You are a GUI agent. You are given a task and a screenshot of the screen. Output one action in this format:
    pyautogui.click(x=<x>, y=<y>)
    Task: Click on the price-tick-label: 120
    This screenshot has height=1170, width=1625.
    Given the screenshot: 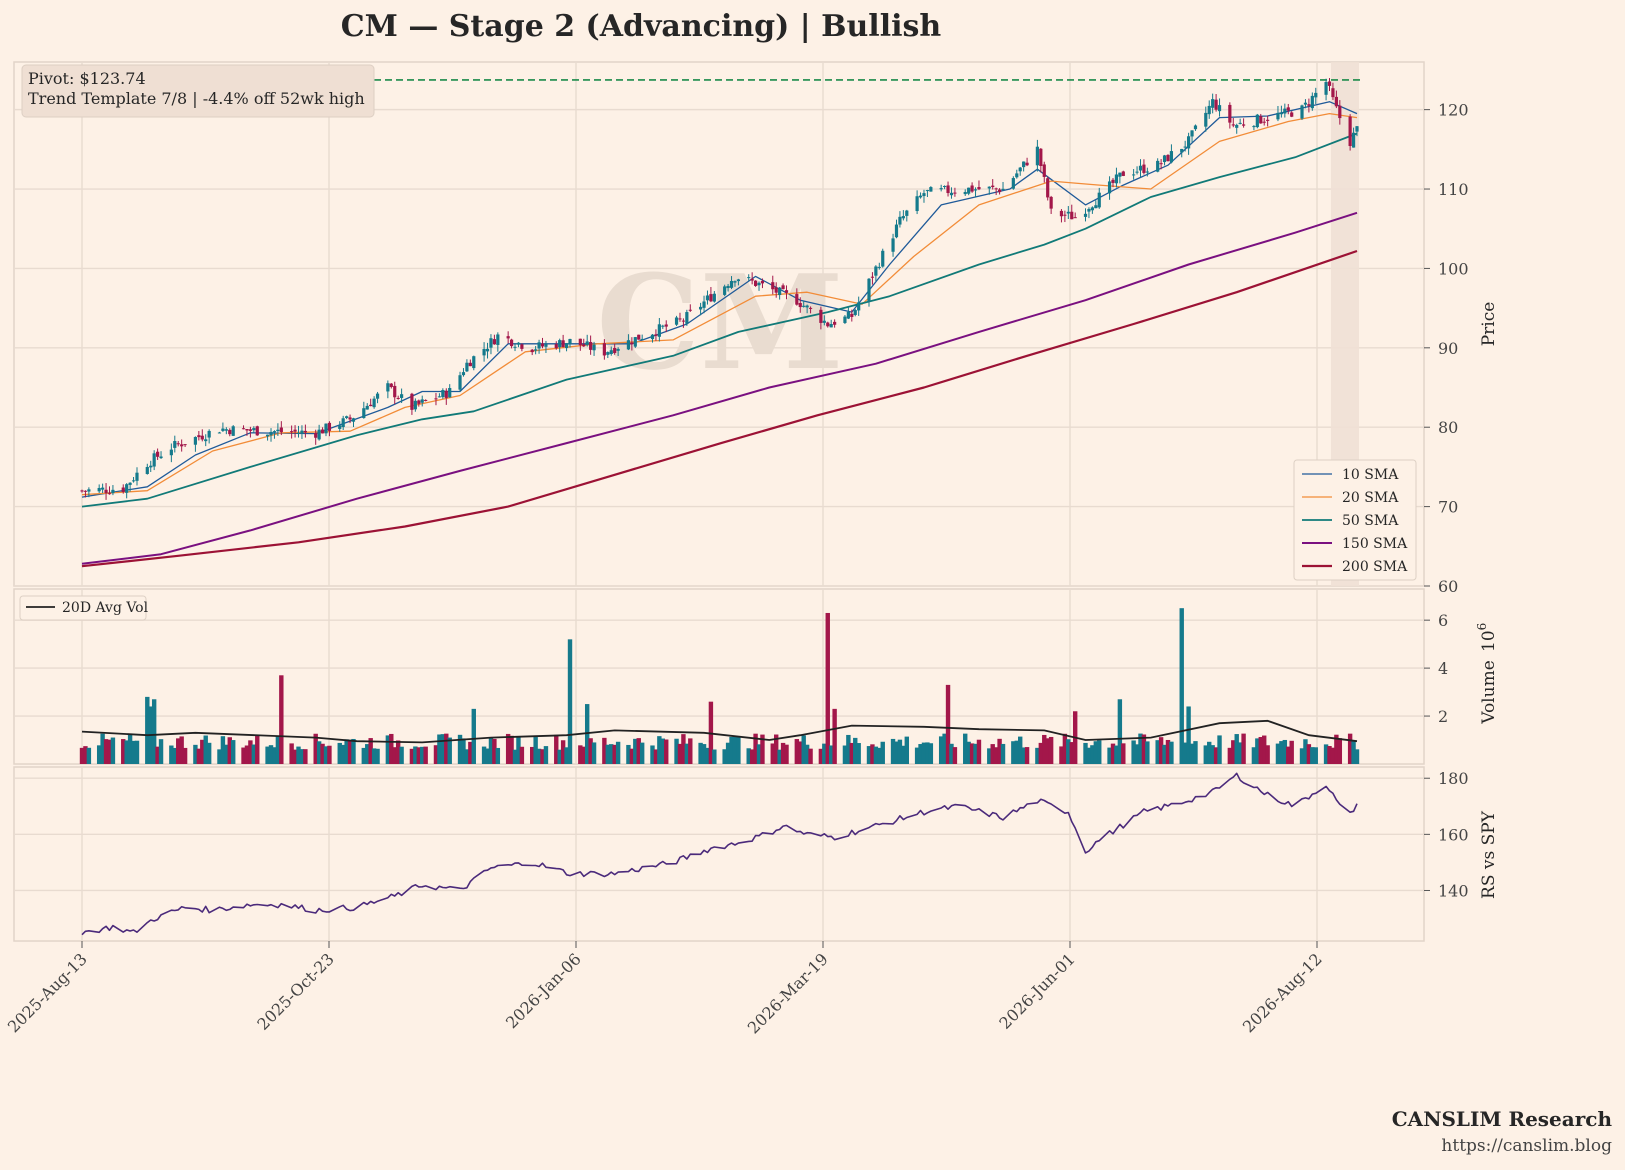 What is the action you would take?
    pyautogui.click(x=1453, y=110)
    